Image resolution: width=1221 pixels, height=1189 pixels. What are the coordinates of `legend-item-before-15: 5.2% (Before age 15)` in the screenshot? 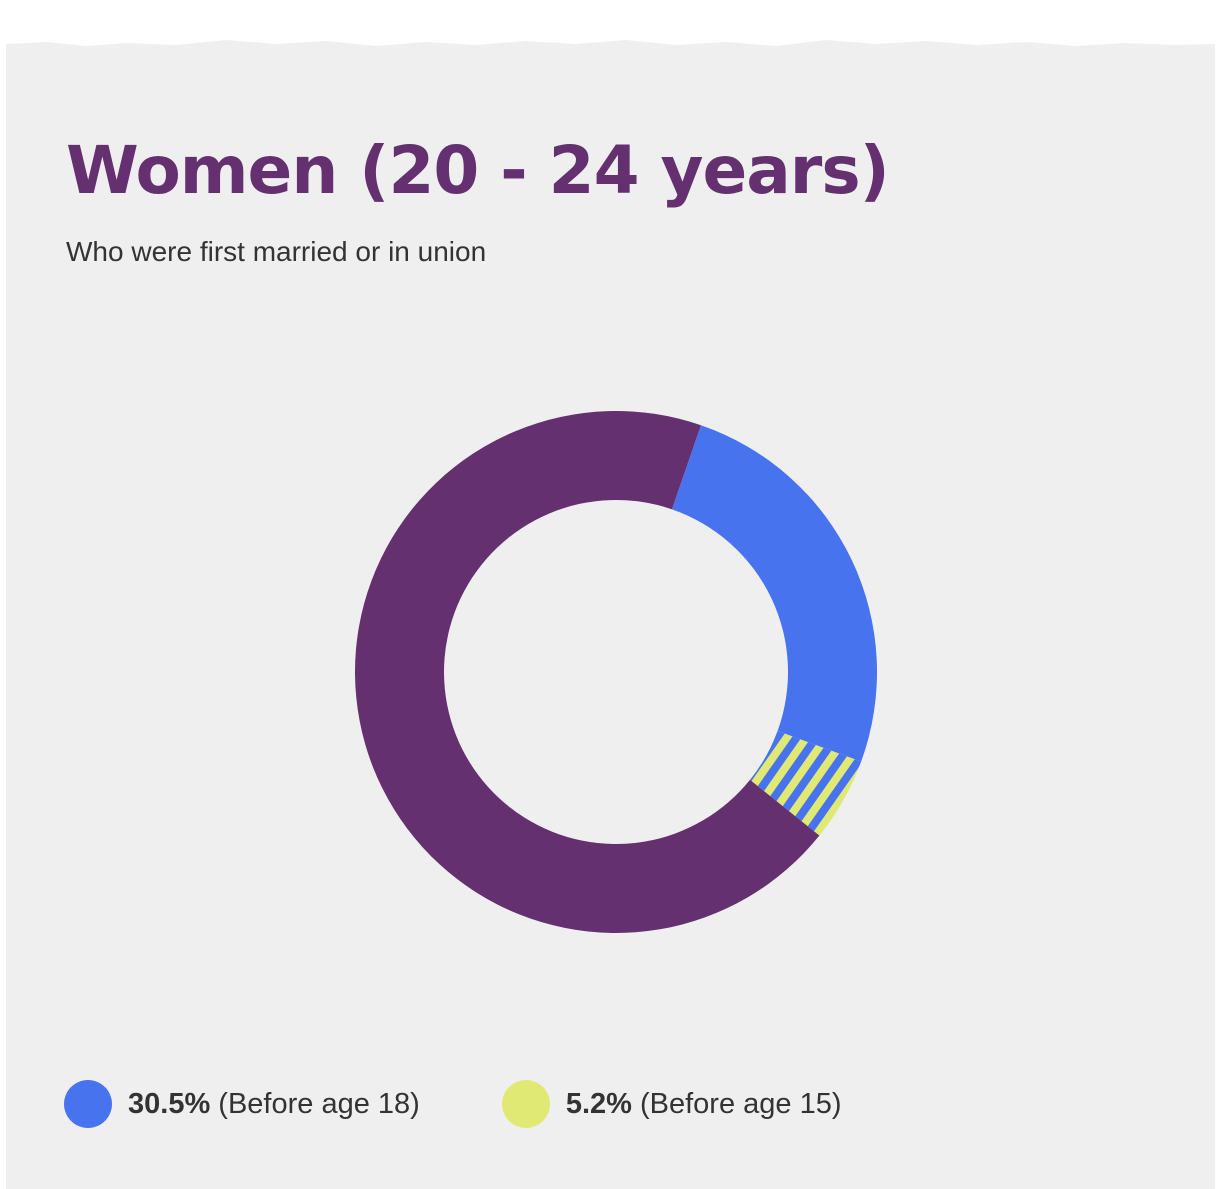 It's located at (671, 1104).